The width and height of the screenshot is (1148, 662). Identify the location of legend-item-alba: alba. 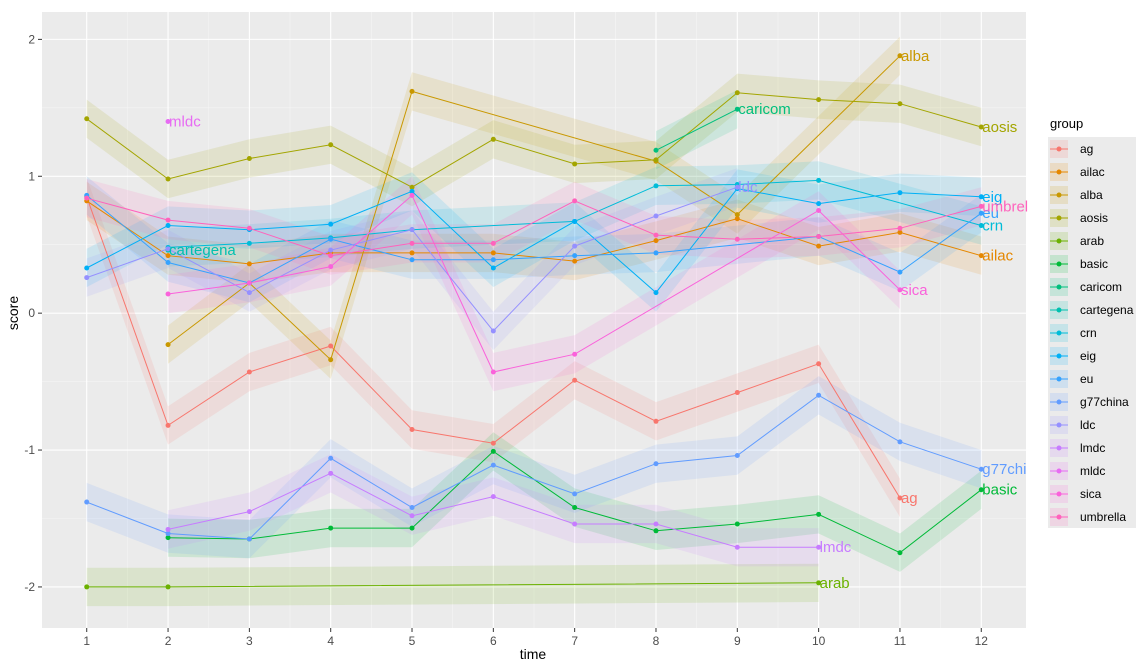
(1076, 195).